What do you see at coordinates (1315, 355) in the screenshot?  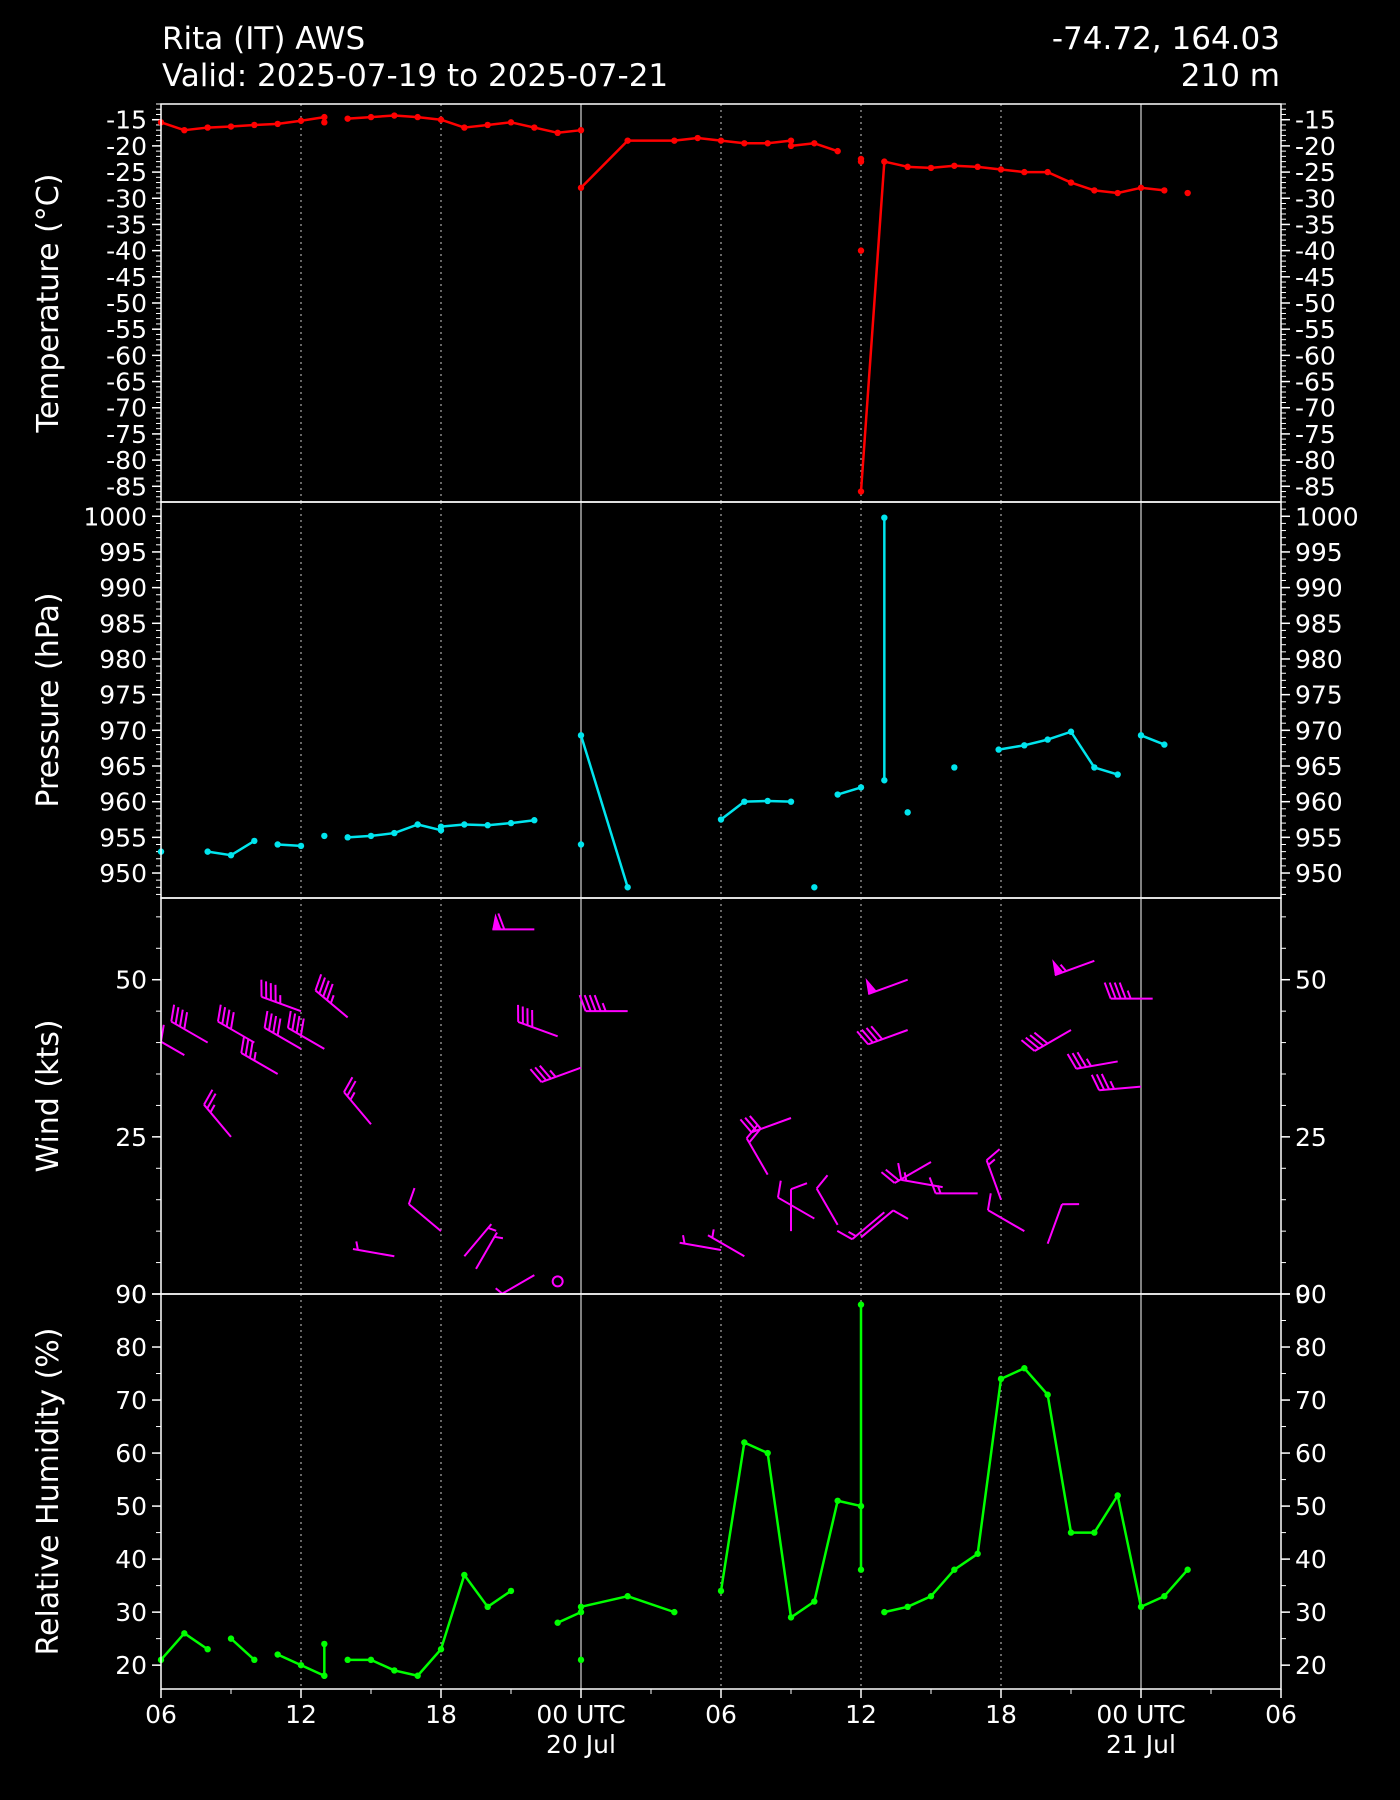 I see `temperature-ytick-label: -60` at bounding box center [1315, 355].